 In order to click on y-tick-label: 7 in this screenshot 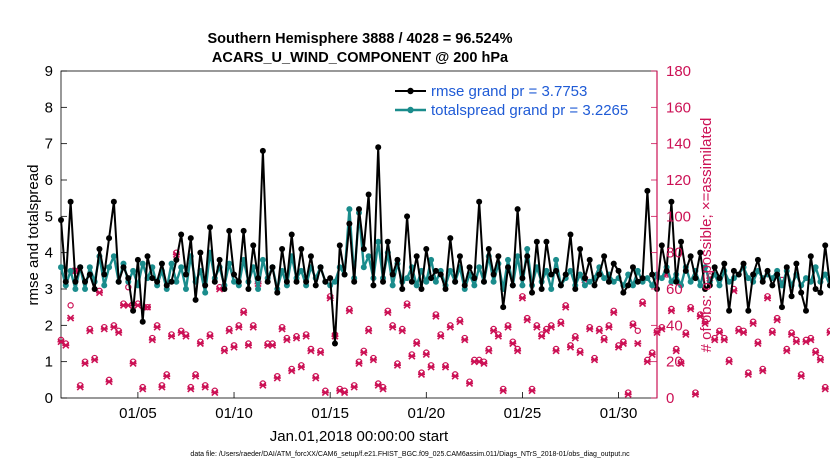, I will do `click(49, 144)`.